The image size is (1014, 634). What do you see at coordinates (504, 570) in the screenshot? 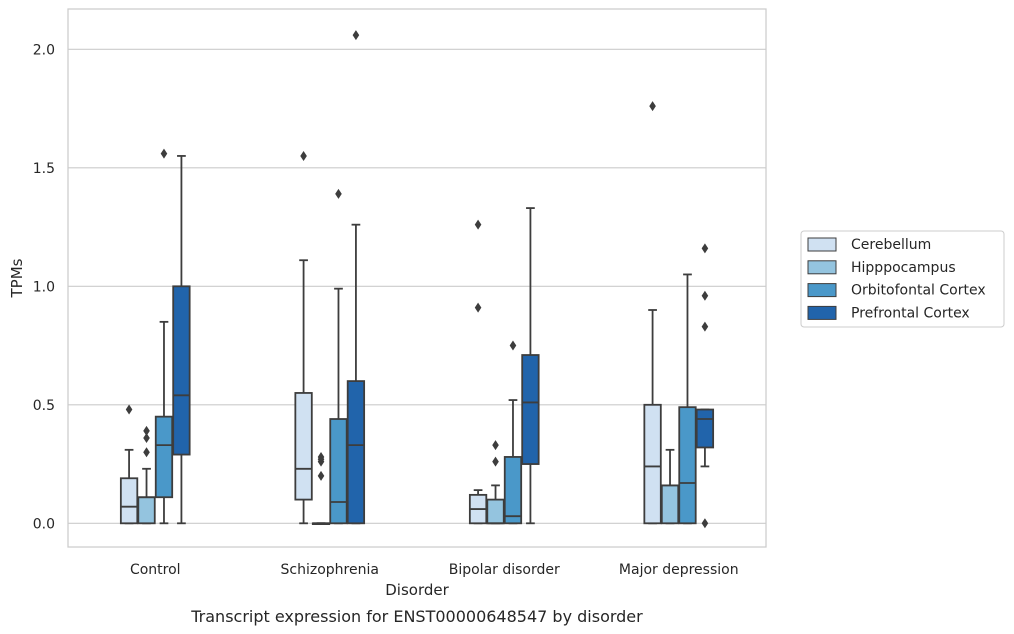
I see `x-tick-label: Bipolar disorder` at bounding box center [504, 570].